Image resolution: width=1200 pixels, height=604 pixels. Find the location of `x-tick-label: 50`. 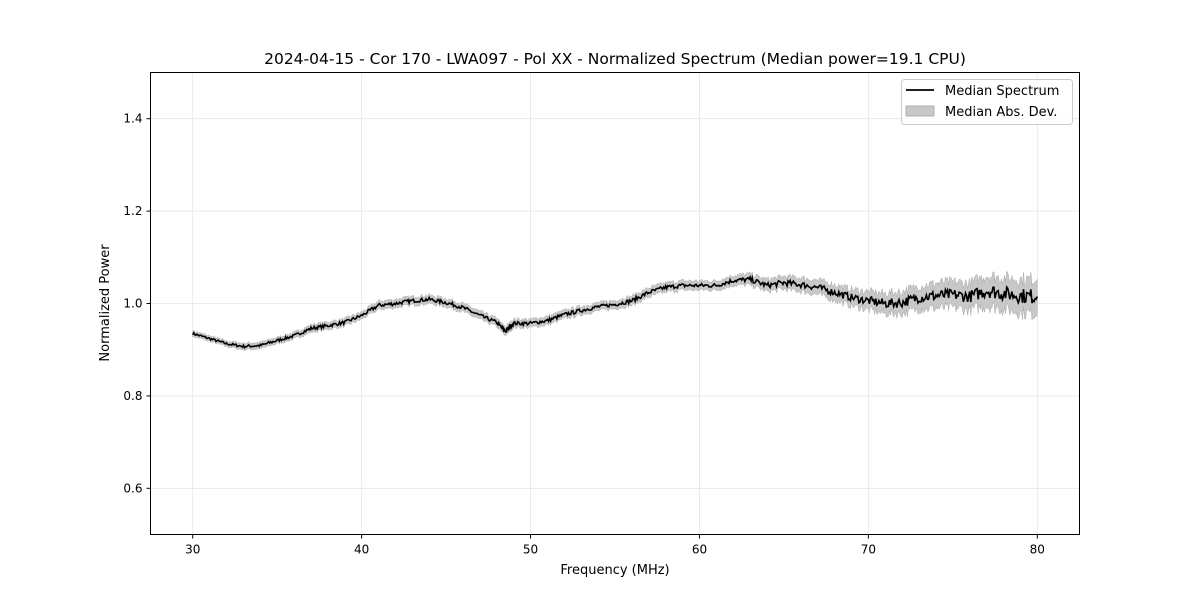

x-tick-label: 50 is located at coordinates (530, 550).